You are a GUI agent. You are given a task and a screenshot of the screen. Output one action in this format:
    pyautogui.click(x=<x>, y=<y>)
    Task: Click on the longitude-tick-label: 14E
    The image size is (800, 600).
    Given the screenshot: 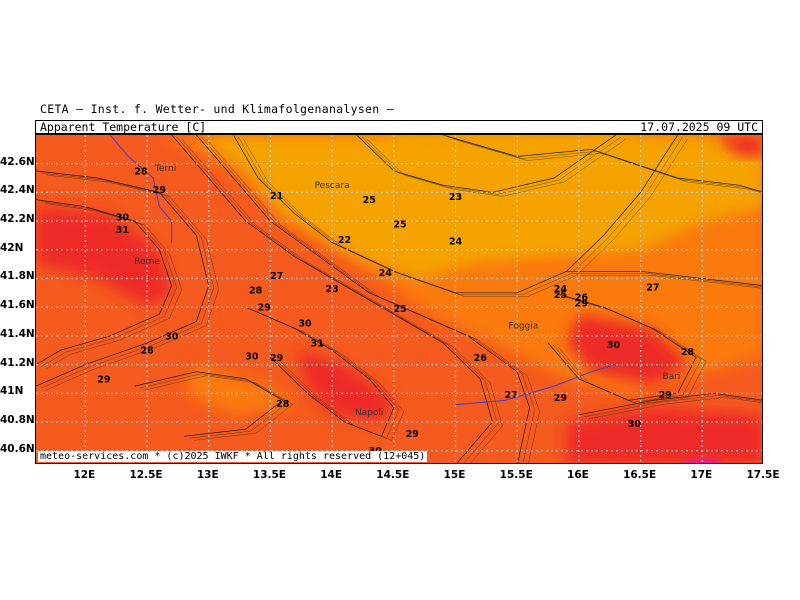 What is the action you would take?
    pyautogui.click(x=331, y=475)
    